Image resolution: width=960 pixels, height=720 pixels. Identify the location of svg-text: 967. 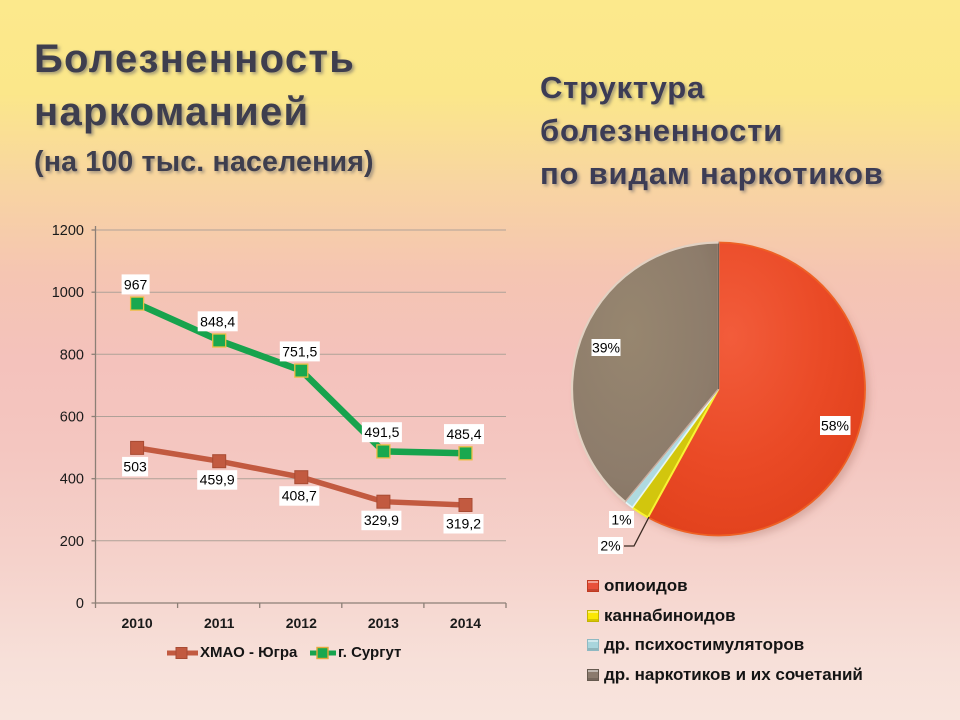
(136, 284).